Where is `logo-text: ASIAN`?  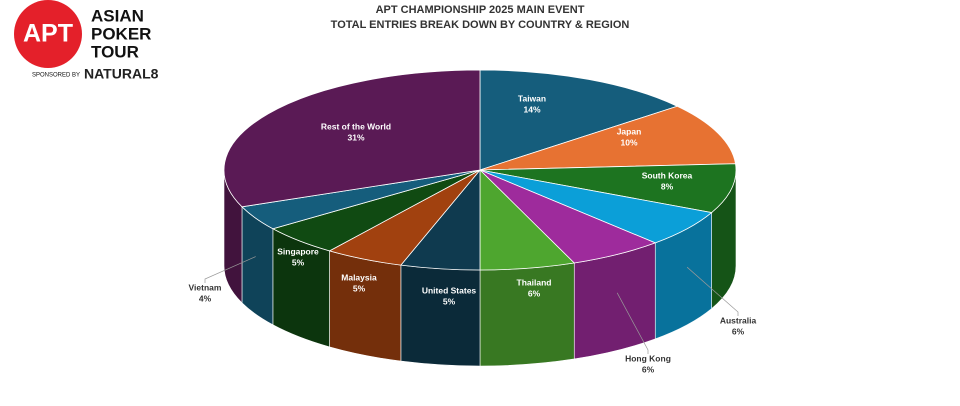
logo-text: ASIAN is located at coordinates (117, 15).